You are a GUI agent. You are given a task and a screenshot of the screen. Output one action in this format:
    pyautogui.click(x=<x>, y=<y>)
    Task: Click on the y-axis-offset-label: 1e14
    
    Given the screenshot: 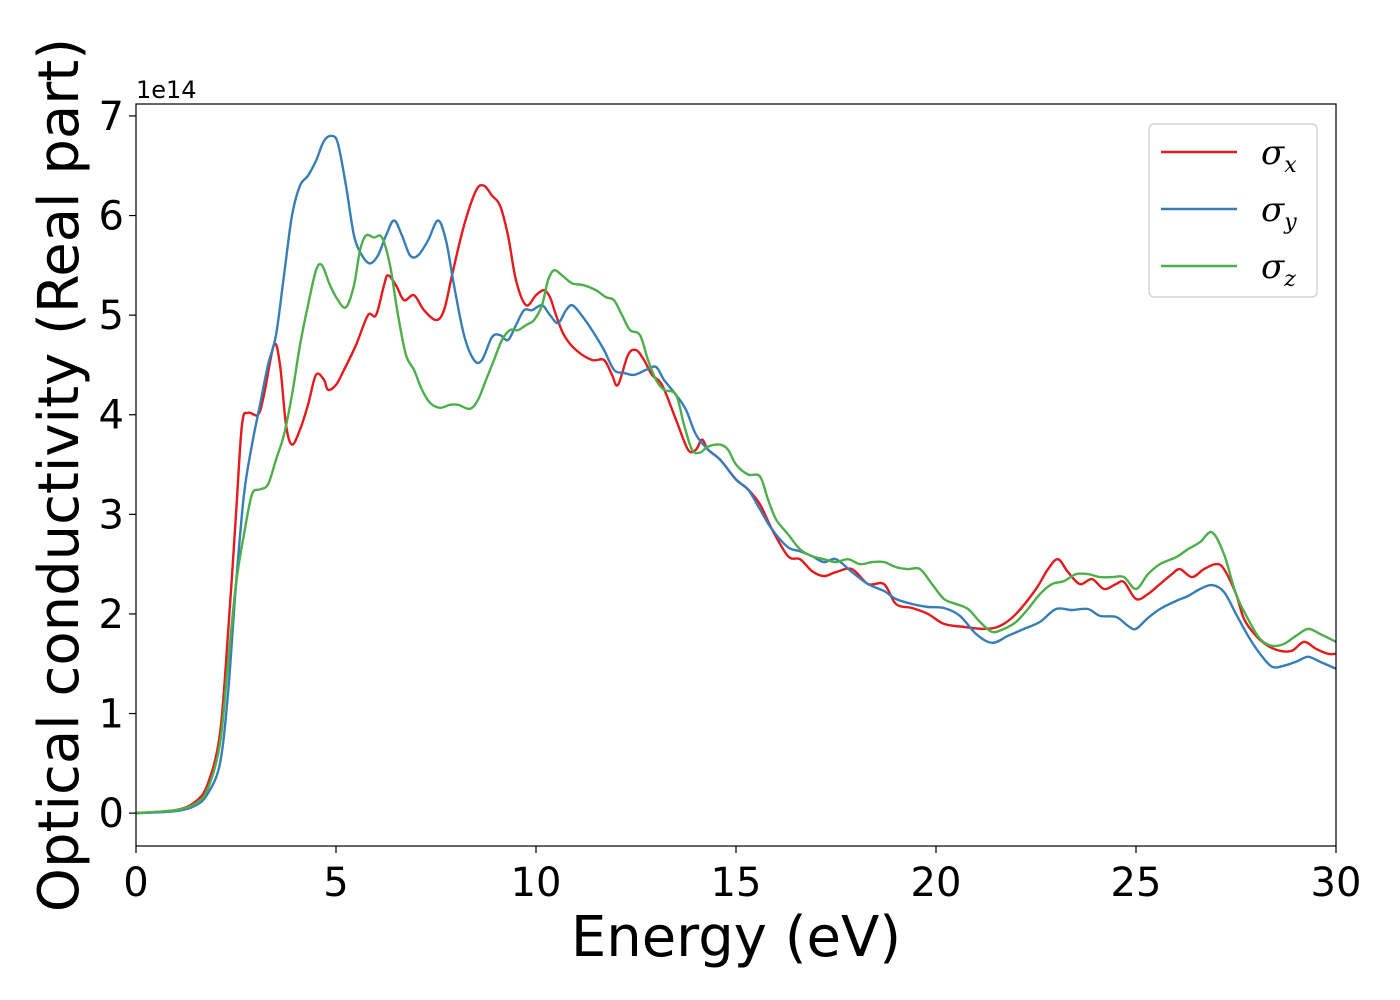 What is the action you would take?
    pyautogui.click(x=166, y=90)
    